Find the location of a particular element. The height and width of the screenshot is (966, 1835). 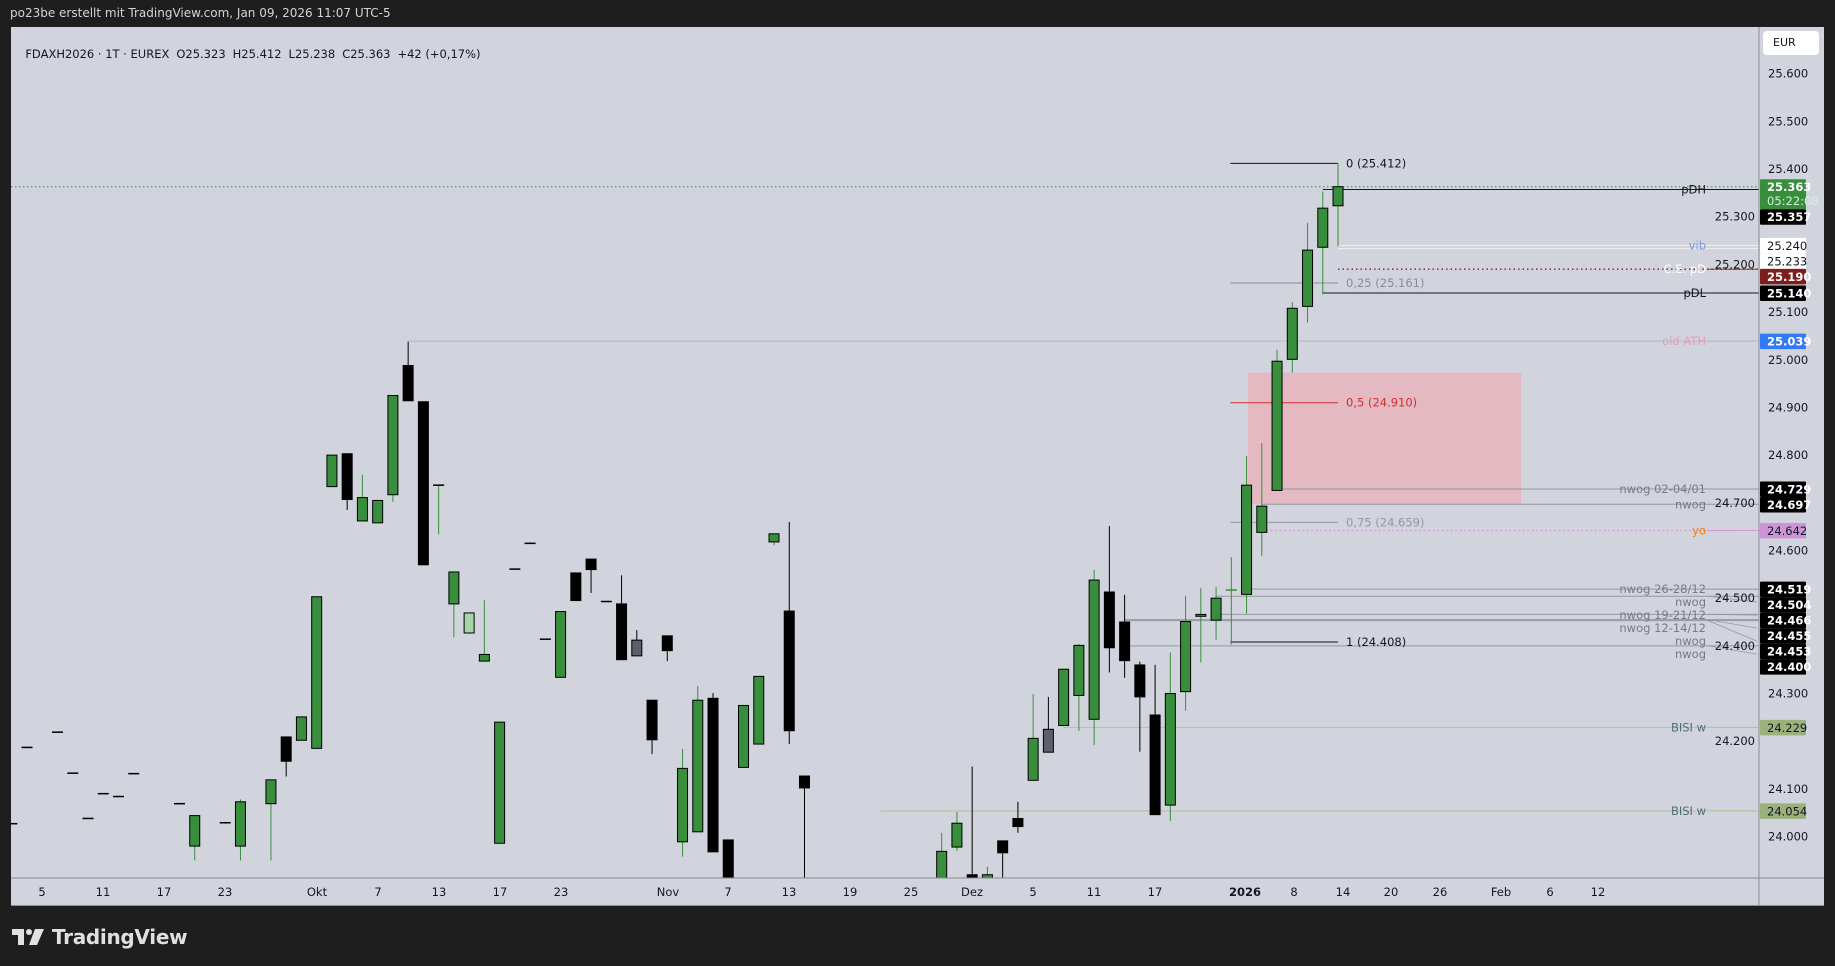

currency-button: EUR is located at coordinates (1791, 43).